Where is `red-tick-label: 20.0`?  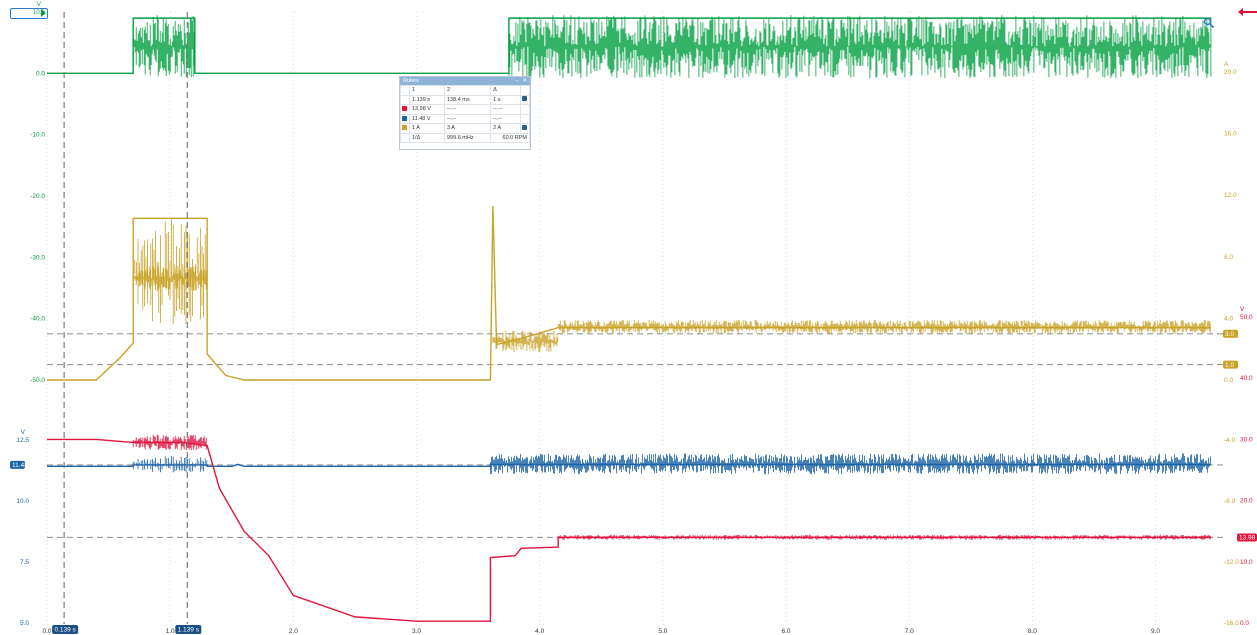 red-tick-label: 20.0 is located at coordinates (1246, 501).